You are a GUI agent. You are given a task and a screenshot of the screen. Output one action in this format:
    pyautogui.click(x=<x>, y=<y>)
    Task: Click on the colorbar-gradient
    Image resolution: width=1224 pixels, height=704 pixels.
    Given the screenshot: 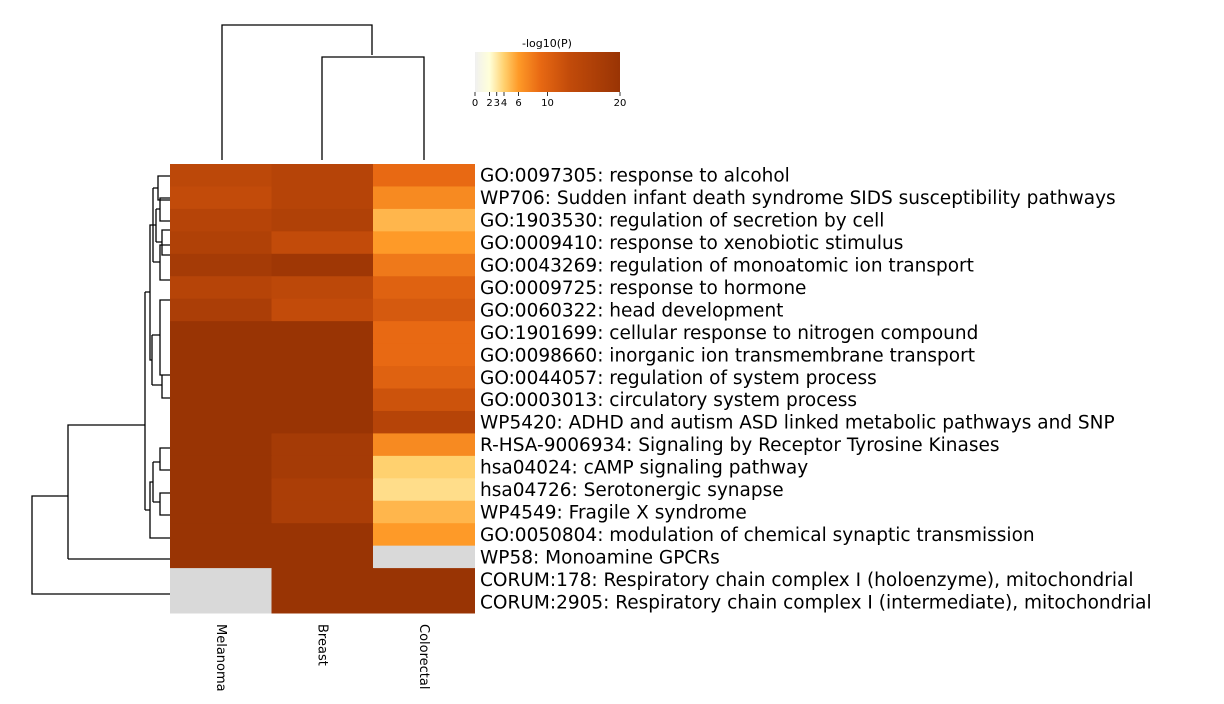 What is the action you would take?
    pyautogui.click(x=547, y=72)
    